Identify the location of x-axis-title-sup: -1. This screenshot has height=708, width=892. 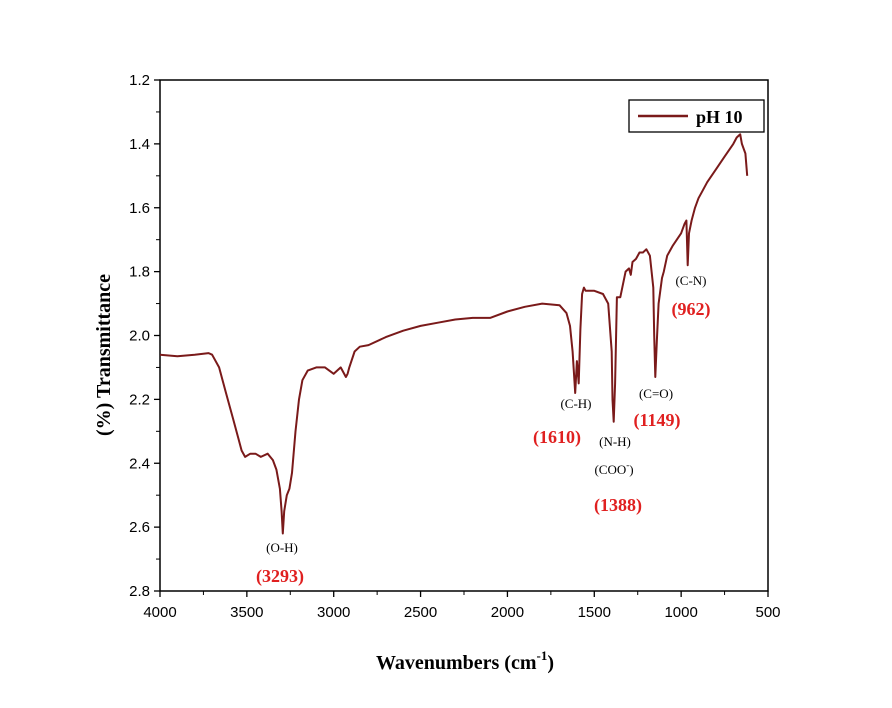
(542, 655).